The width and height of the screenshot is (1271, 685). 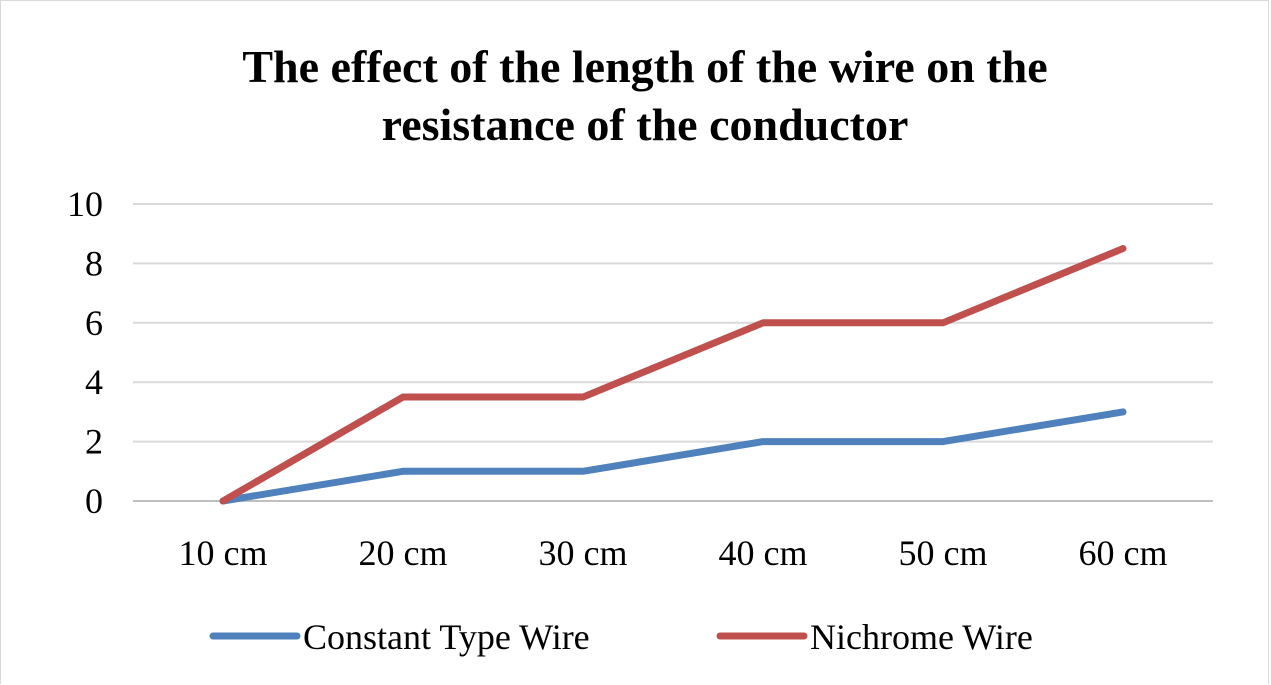 What do you see at coordinates (94, 442) in the screenshot?
I see `y-tick-label-2: 2` at bounding box center [94, 442].